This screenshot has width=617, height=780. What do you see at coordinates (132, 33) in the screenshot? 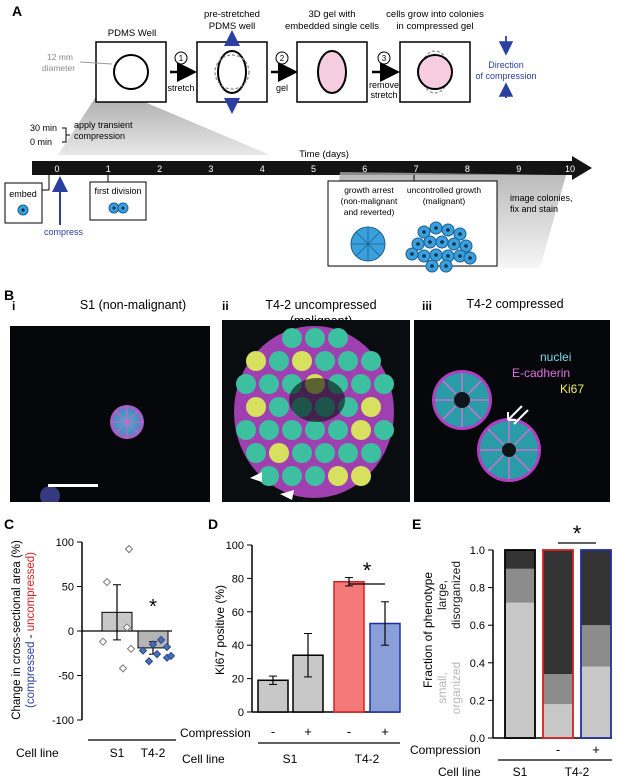
I see `step-title: PDMS Well` at bounding box center [132, 33].